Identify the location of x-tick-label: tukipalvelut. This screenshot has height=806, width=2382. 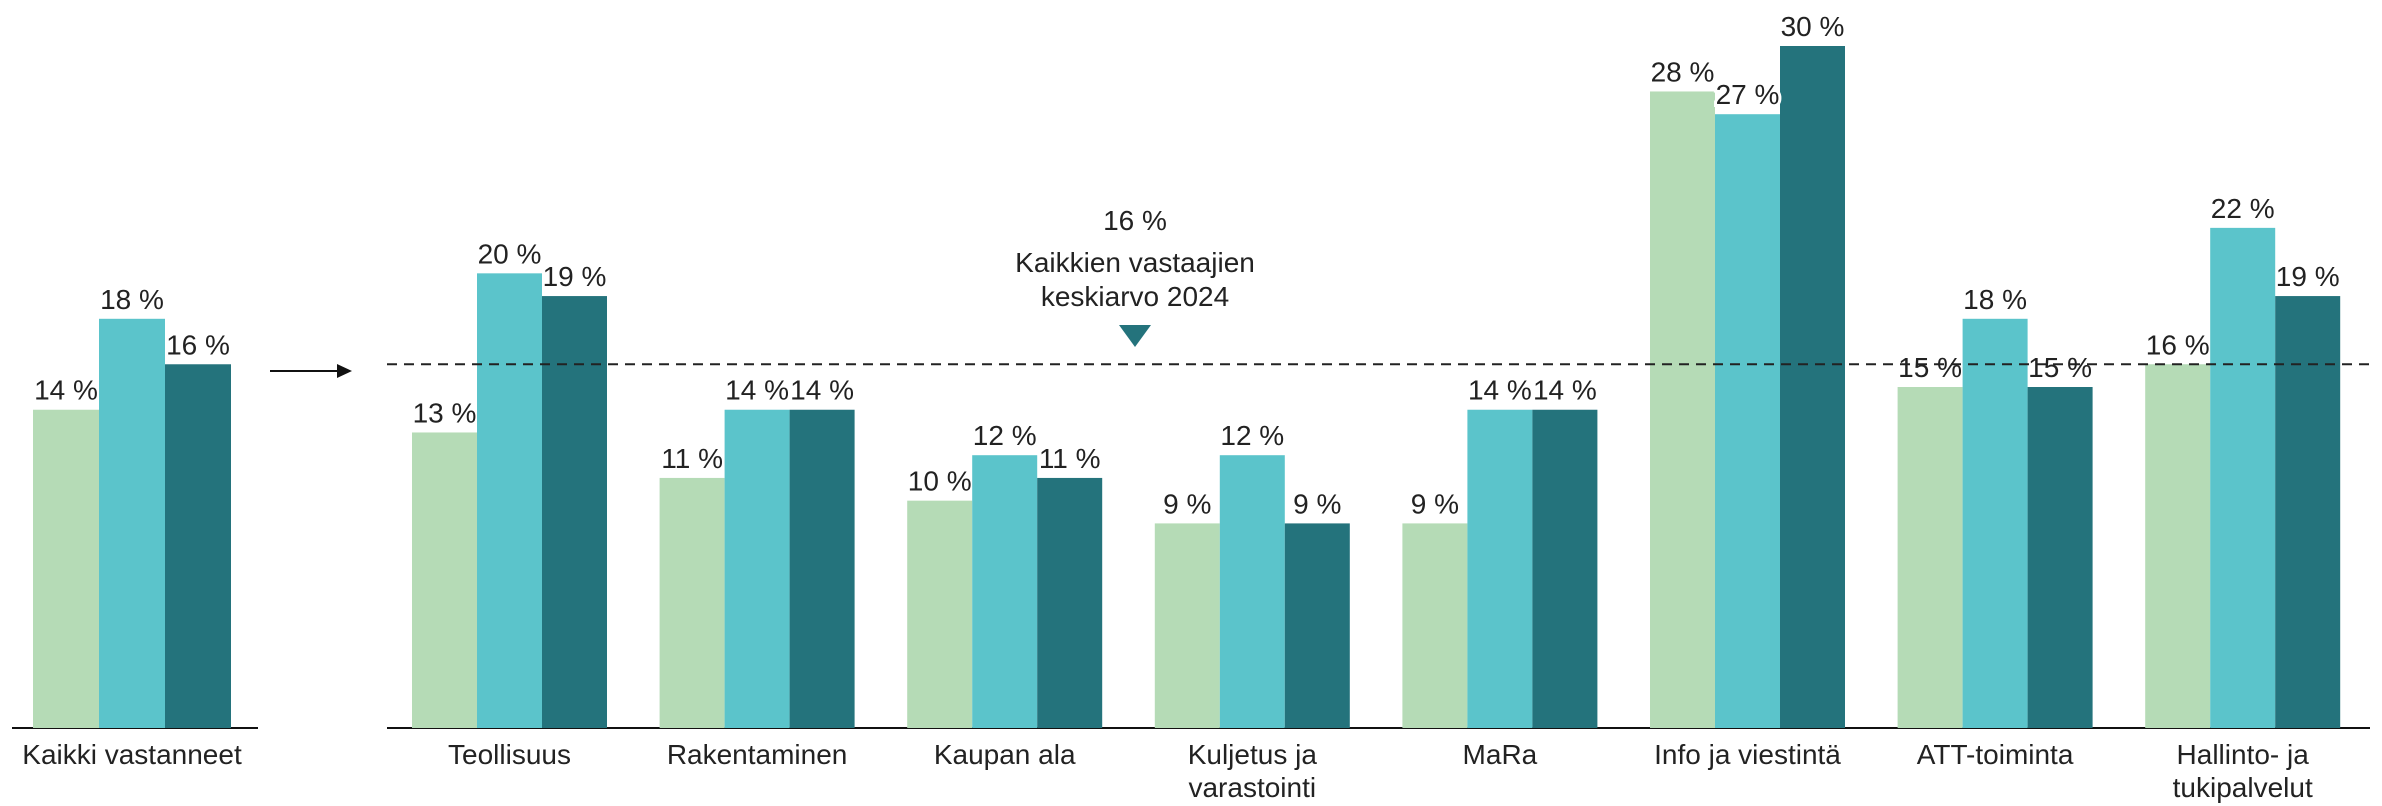
(2243, 787).